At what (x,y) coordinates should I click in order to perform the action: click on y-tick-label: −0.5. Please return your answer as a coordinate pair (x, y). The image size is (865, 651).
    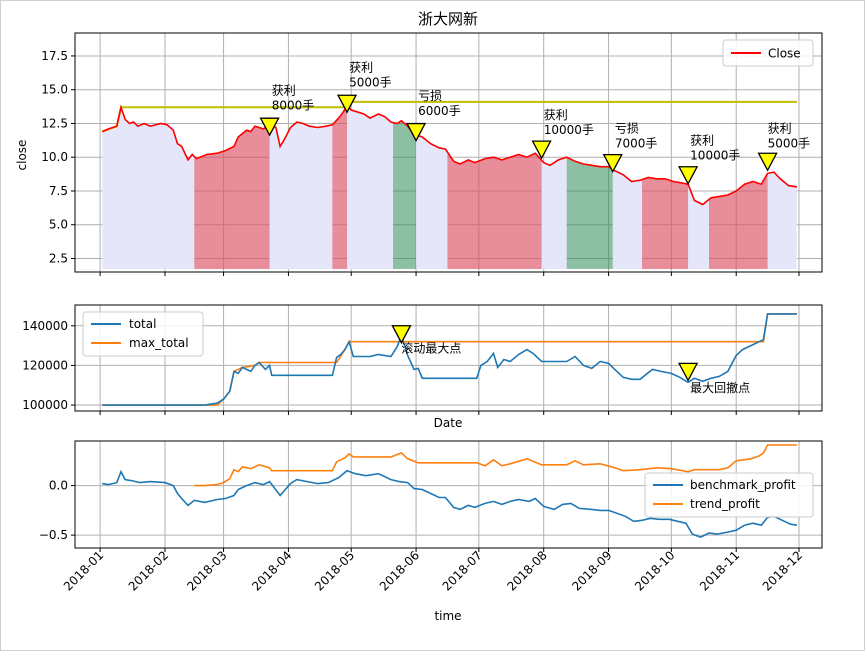
    Looking at the image, I should click on (53, 535).